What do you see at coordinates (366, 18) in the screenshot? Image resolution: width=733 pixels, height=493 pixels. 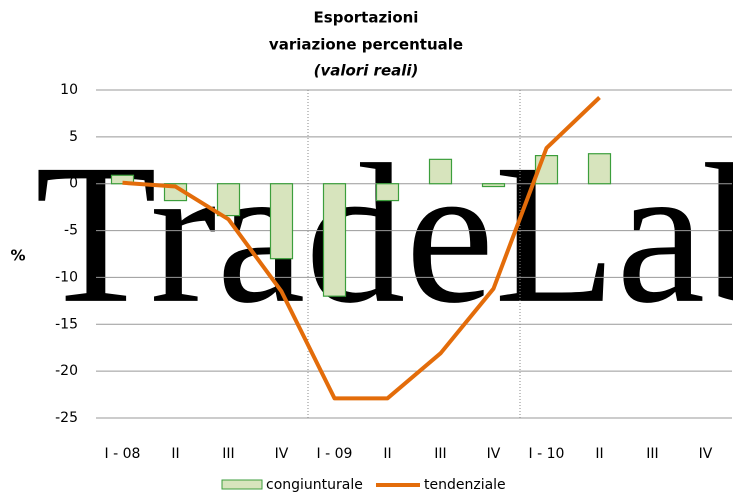 I see `chart-title: Esportazioni` at bounding box center [366, 18].